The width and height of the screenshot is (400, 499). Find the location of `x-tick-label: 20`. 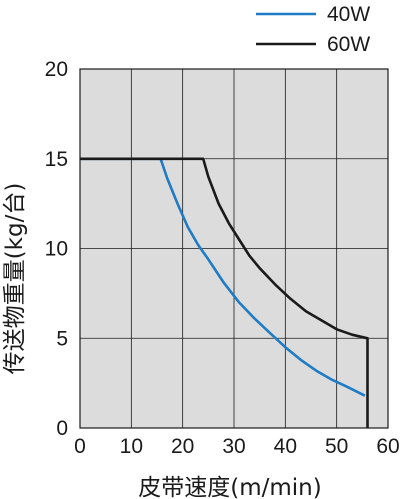

x-tick-label: 20 is located at coordinates (182, 446).